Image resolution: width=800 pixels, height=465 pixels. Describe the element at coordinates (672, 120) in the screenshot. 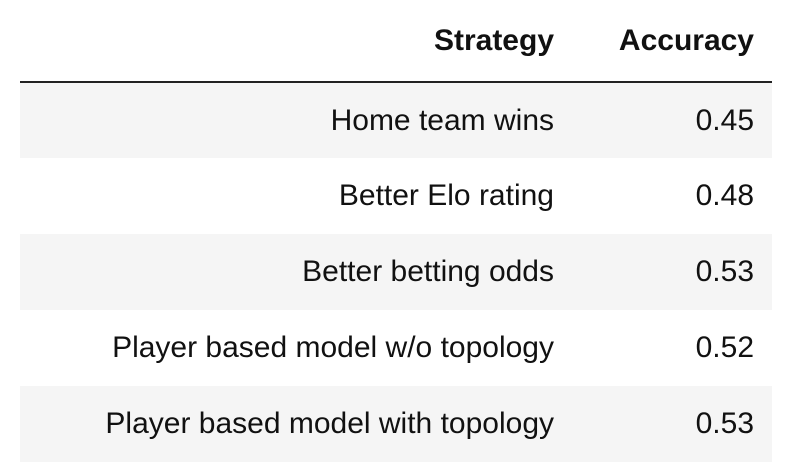

I see `accuracy-cell: 0.45` at that location.